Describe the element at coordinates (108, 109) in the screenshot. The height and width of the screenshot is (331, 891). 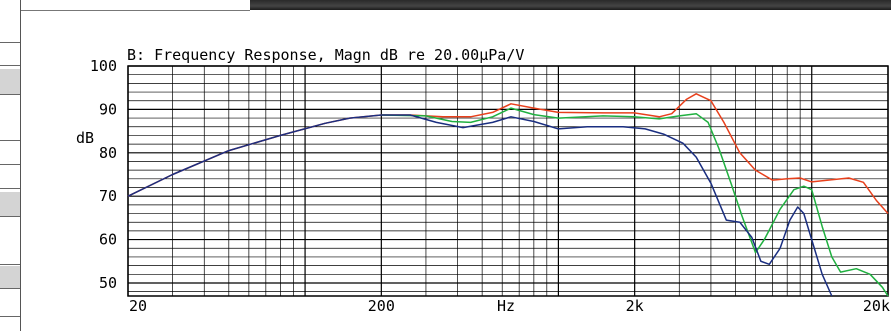
I see `y-tick-label: 90` at that location.